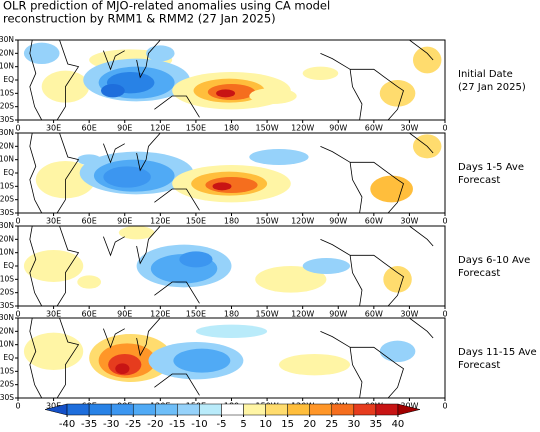  What do you see at coordinates (353, 424) in the screenshot?
I see `colorbar-label: 30` at bounding box center [353, 424].